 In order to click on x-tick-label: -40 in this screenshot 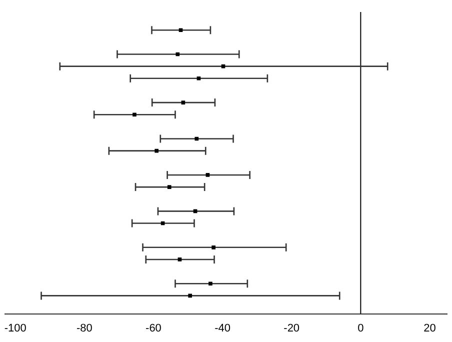, I will do `click(222, 328)`.